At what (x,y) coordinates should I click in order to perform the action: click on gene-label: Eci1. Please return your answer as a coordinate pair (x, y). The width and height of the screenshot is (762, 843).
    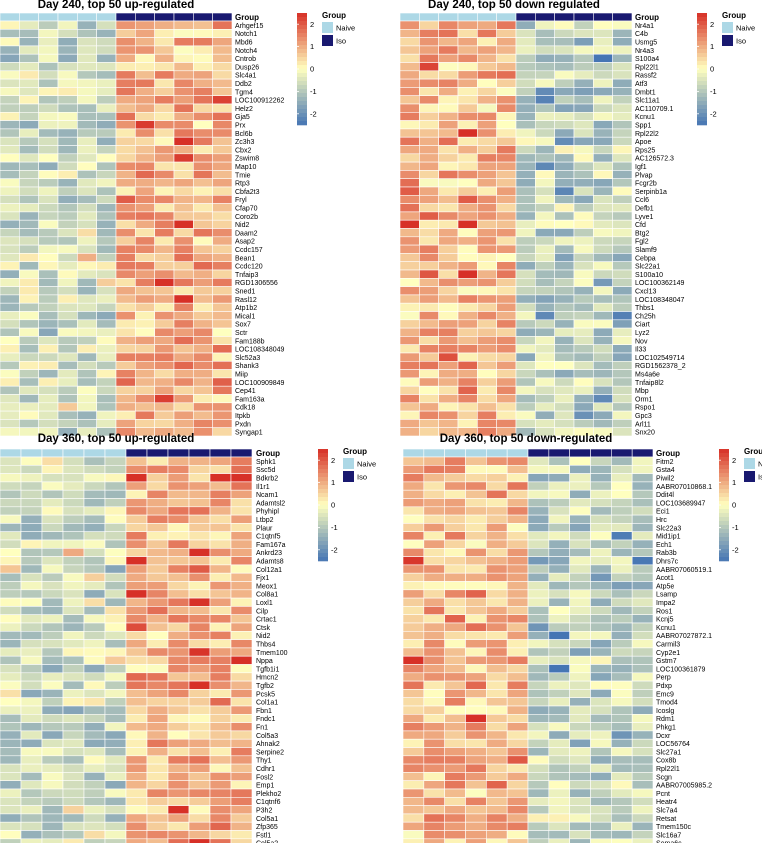
    Looking at the image, I should click on (663, 512).